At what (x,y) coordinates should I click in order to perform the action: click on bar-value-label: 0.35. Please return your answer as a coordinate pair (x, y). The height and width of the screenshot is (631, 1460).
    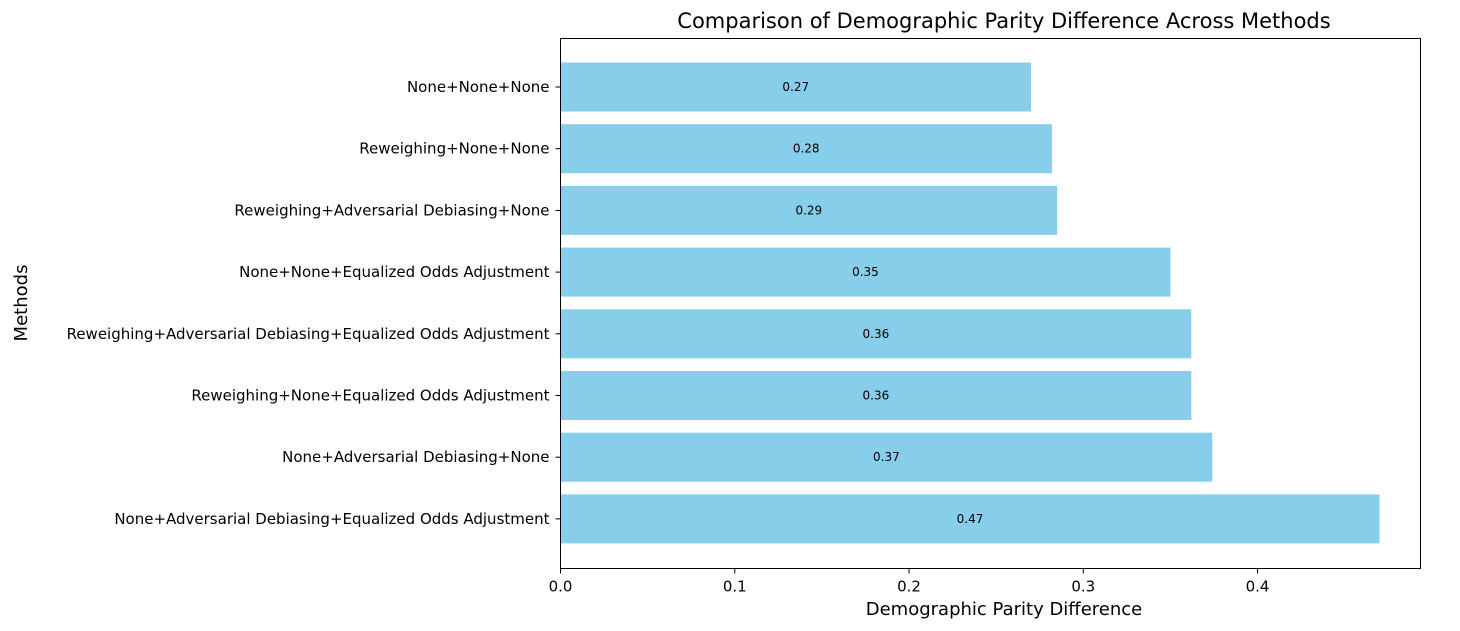
    Looking at the image, I should click on (865, 272).